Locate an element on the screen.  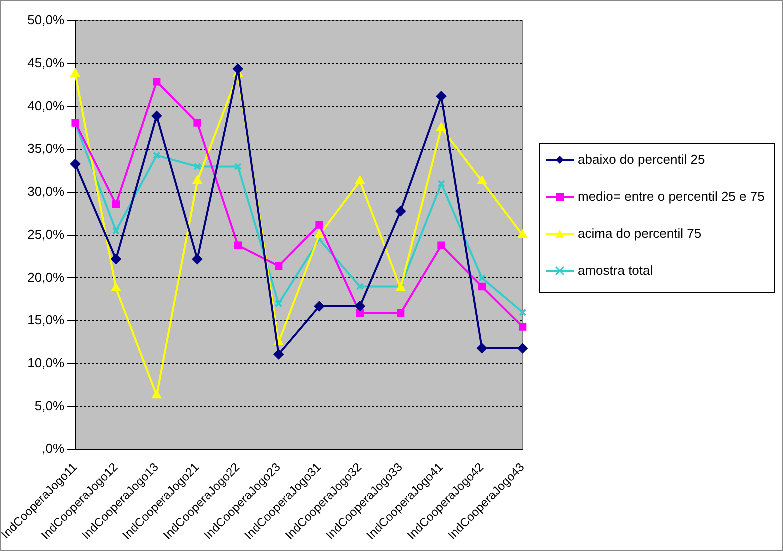
y-tick-label: 40,0% is located at coordinates (46, 106).